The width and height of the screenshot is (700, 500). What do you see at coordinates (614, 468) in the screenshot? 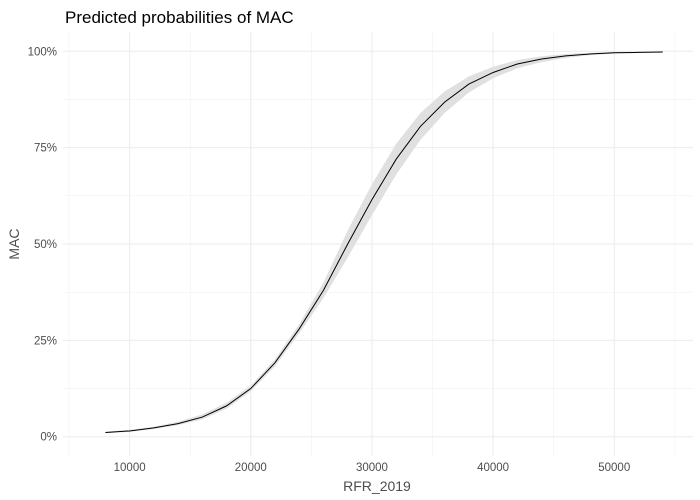
I see `x-tick-label: 50000` at bounding box center [614, 468].